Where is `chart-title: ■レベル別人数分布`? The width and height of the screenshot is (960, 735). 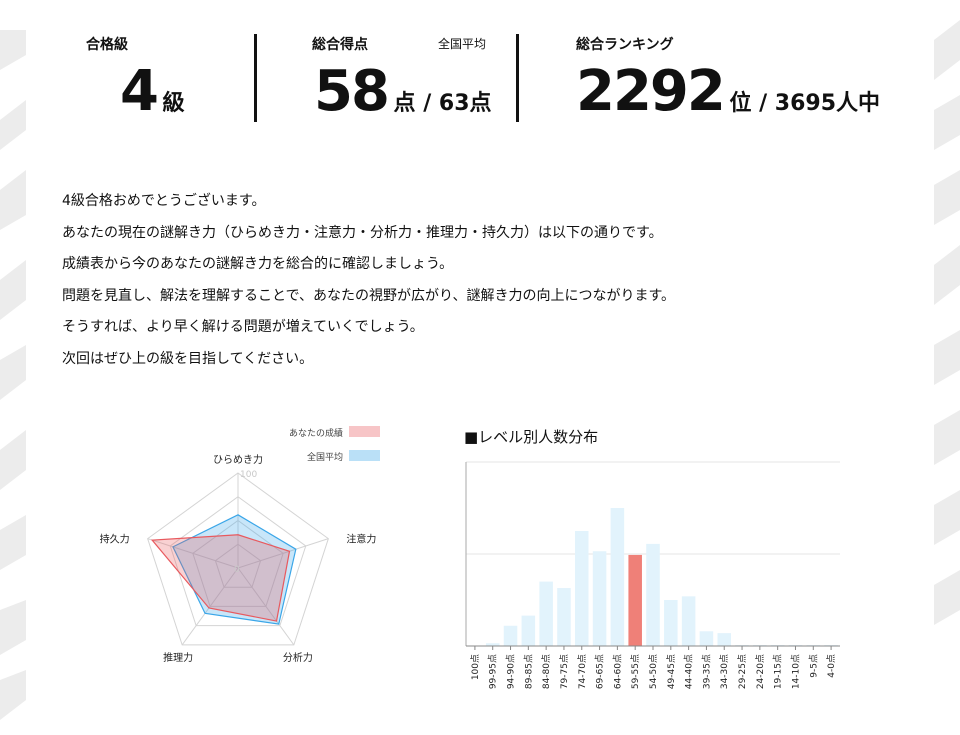
chart-title: ■レベル別人数分布 is located at coordinates (531, 437).